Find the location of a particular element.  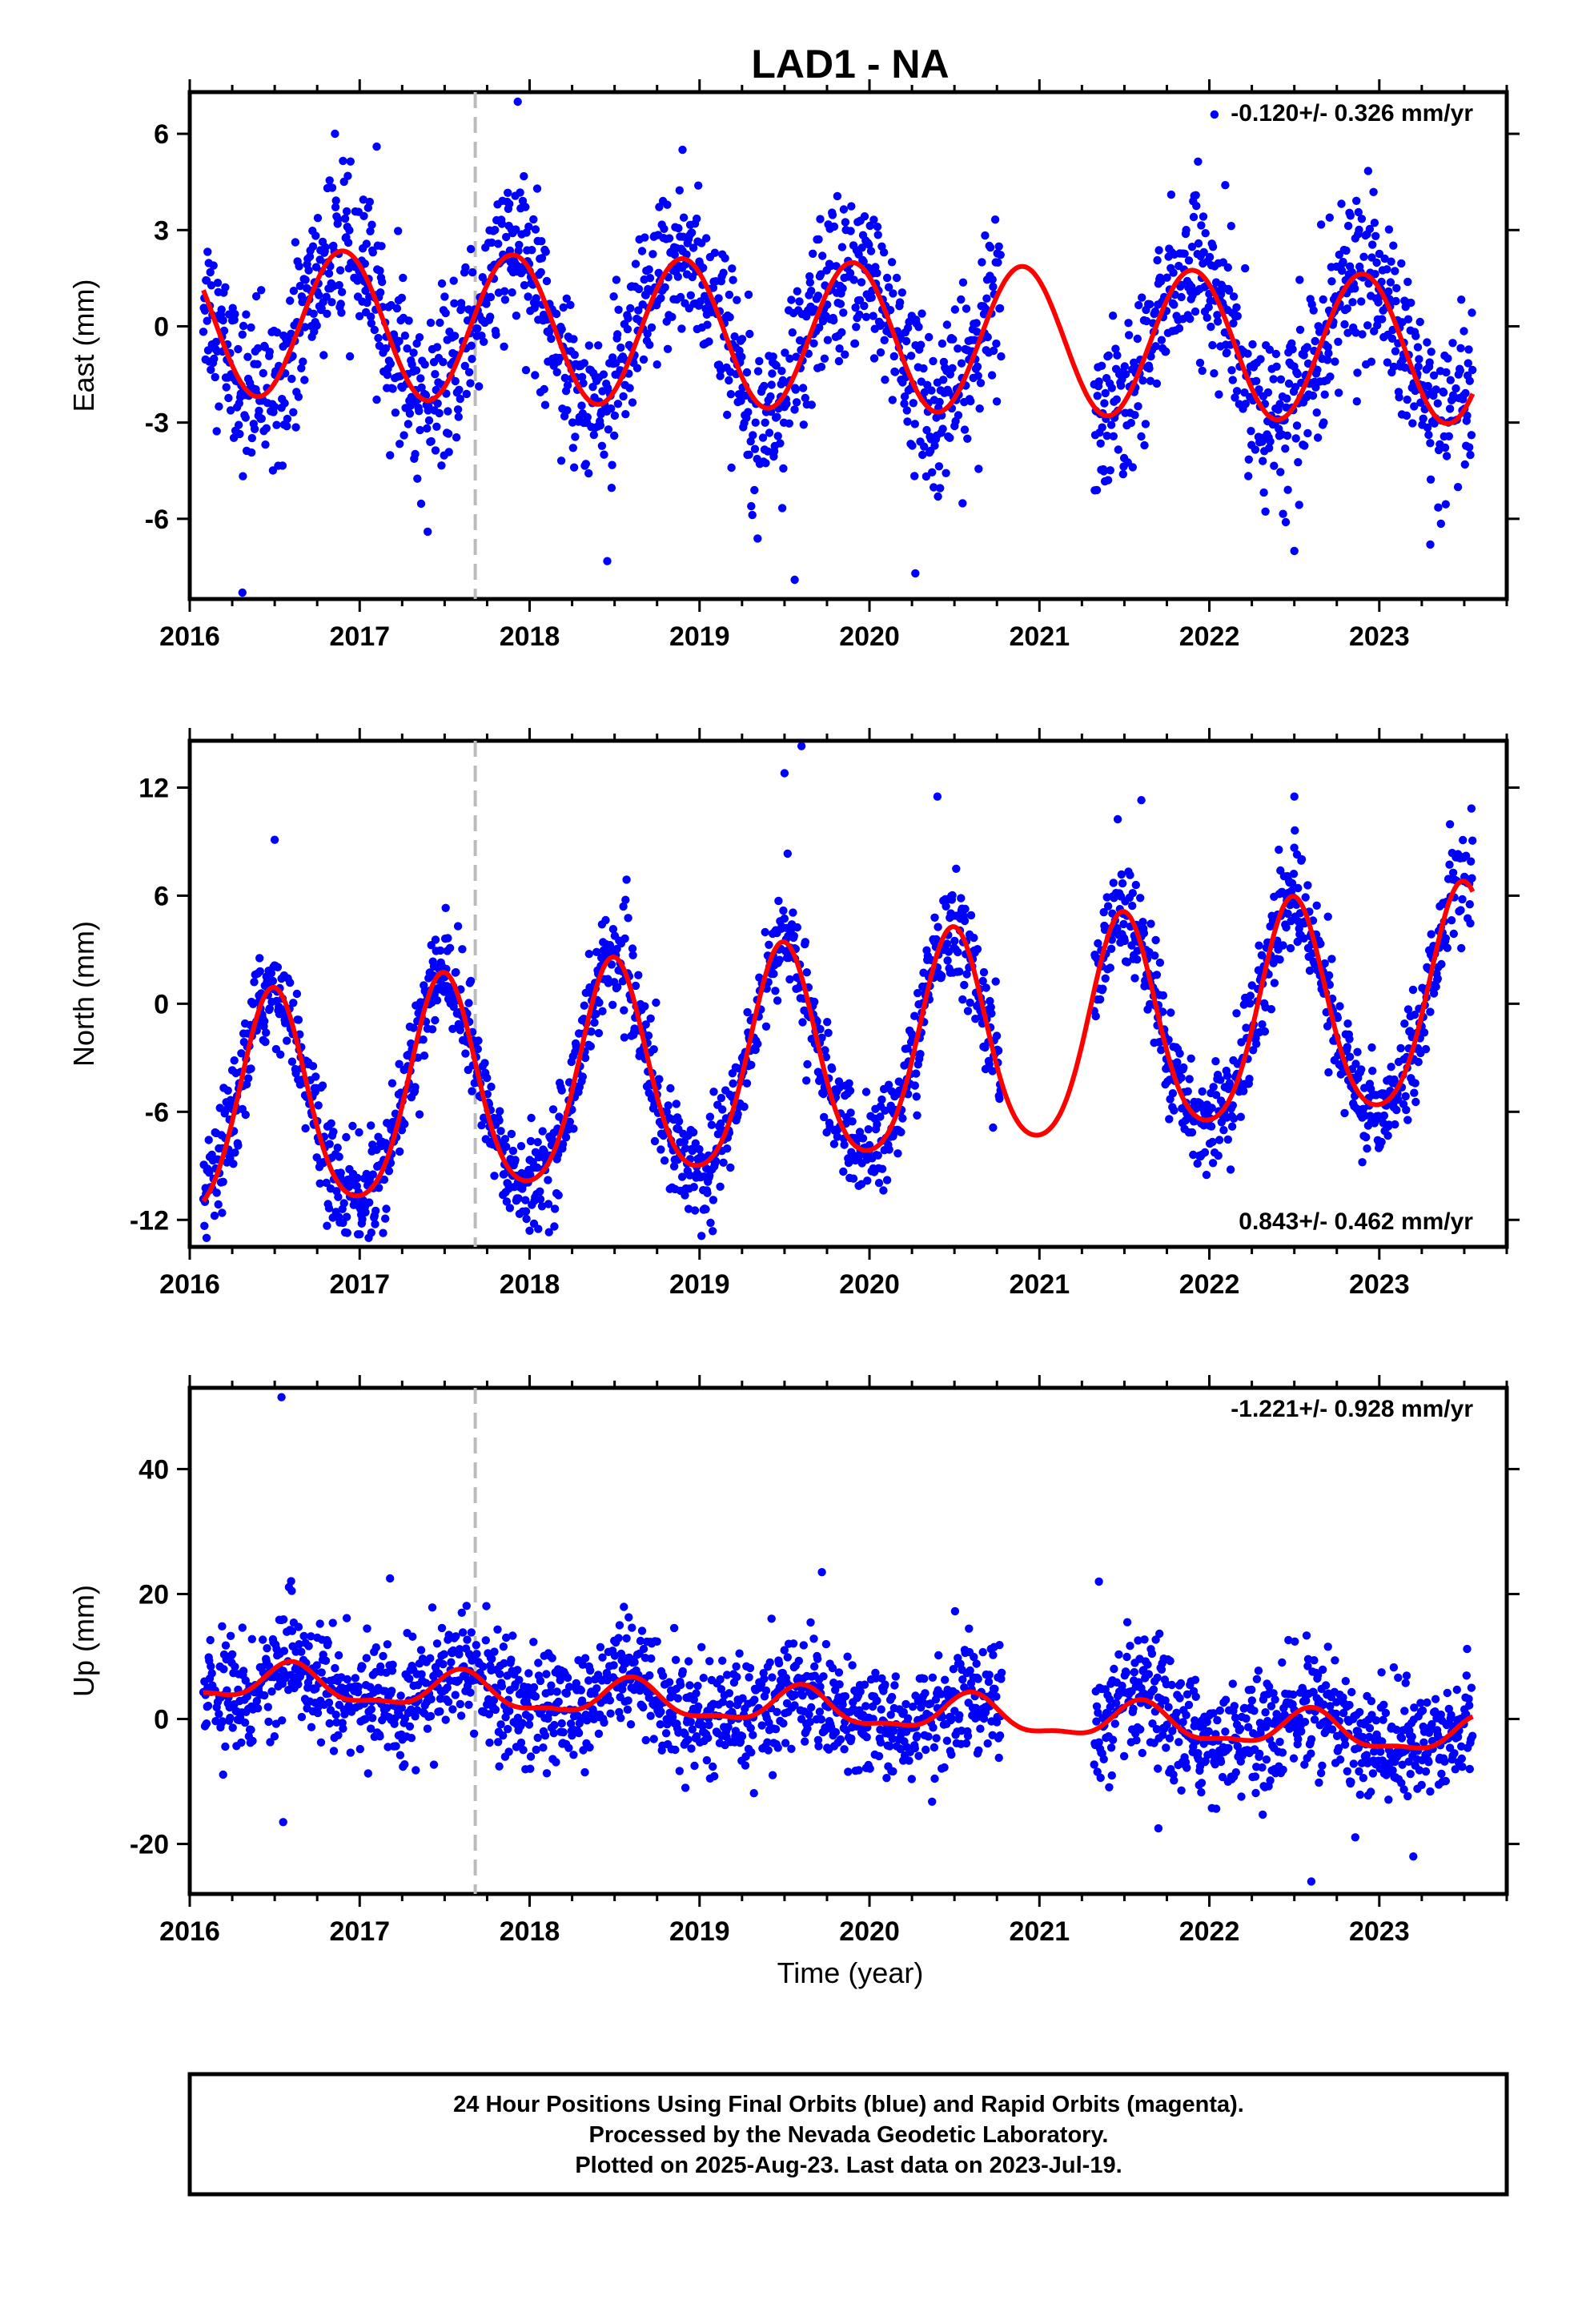

x-tick-label: 2018 is located at coordinates (530, 636).